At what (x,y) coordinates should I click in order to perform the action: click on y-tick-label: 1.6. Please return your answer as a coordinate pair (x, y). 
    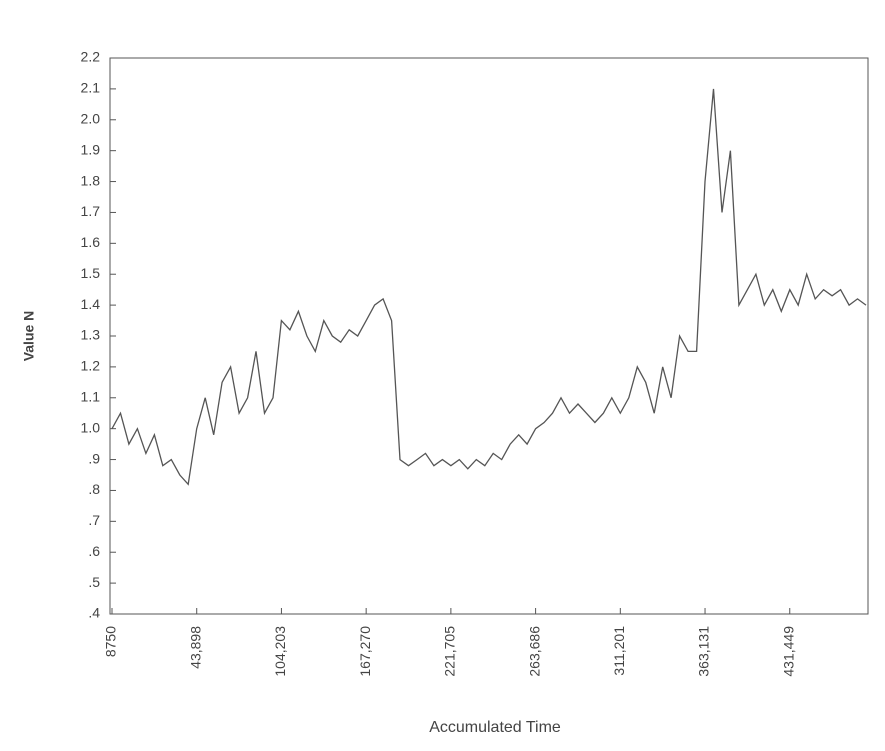
    Looking at the image, I should click on (91, 242).